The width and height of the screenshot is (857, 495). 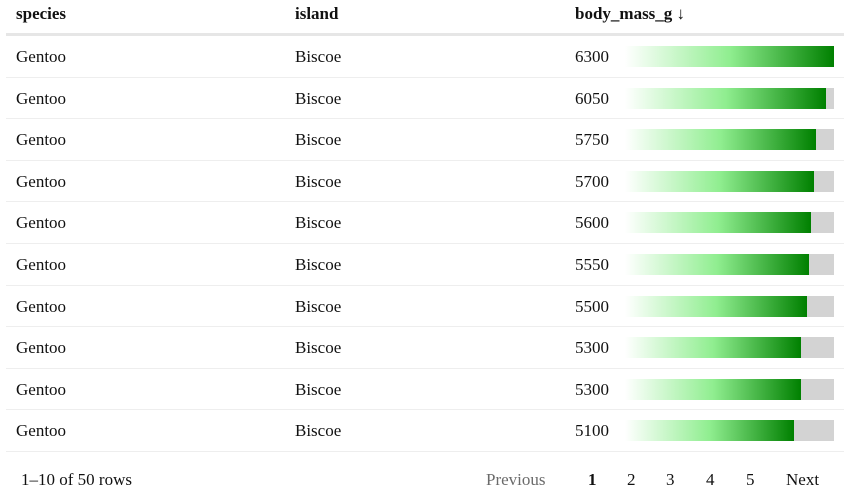 What do you see at coordinates (803, 479) in the screenshot?
I see `next-page-button: Next` at bounding box center [803, 479].